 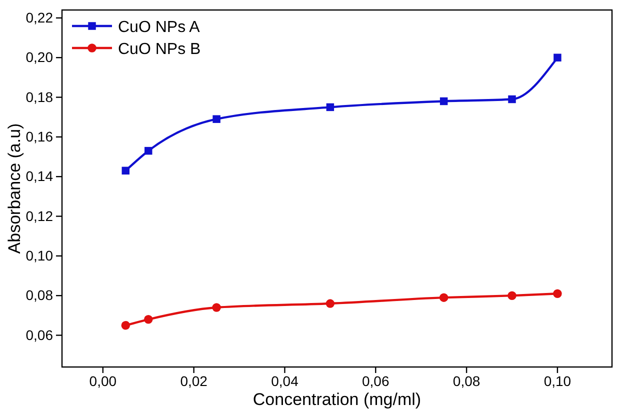 What do you see at coordinates (14, 188) in the screenshot?
I see `y-axis-title: Absorbance (a.u)` at bounding box center [14, 188].